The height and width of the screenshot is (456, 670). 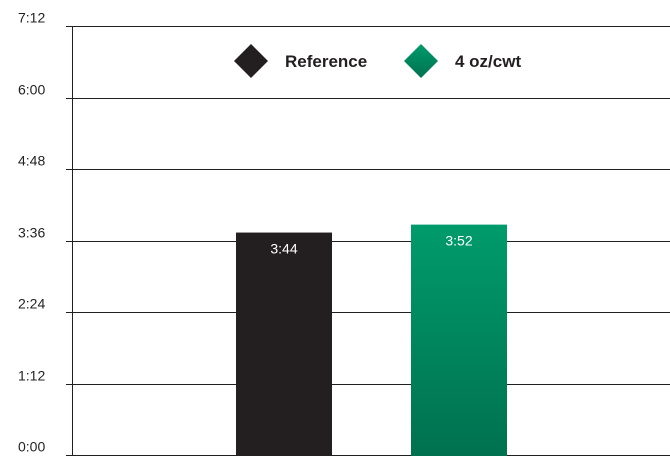 I want to click on legend: Reference 4 oz/cwt, so click(x=377, y=61).